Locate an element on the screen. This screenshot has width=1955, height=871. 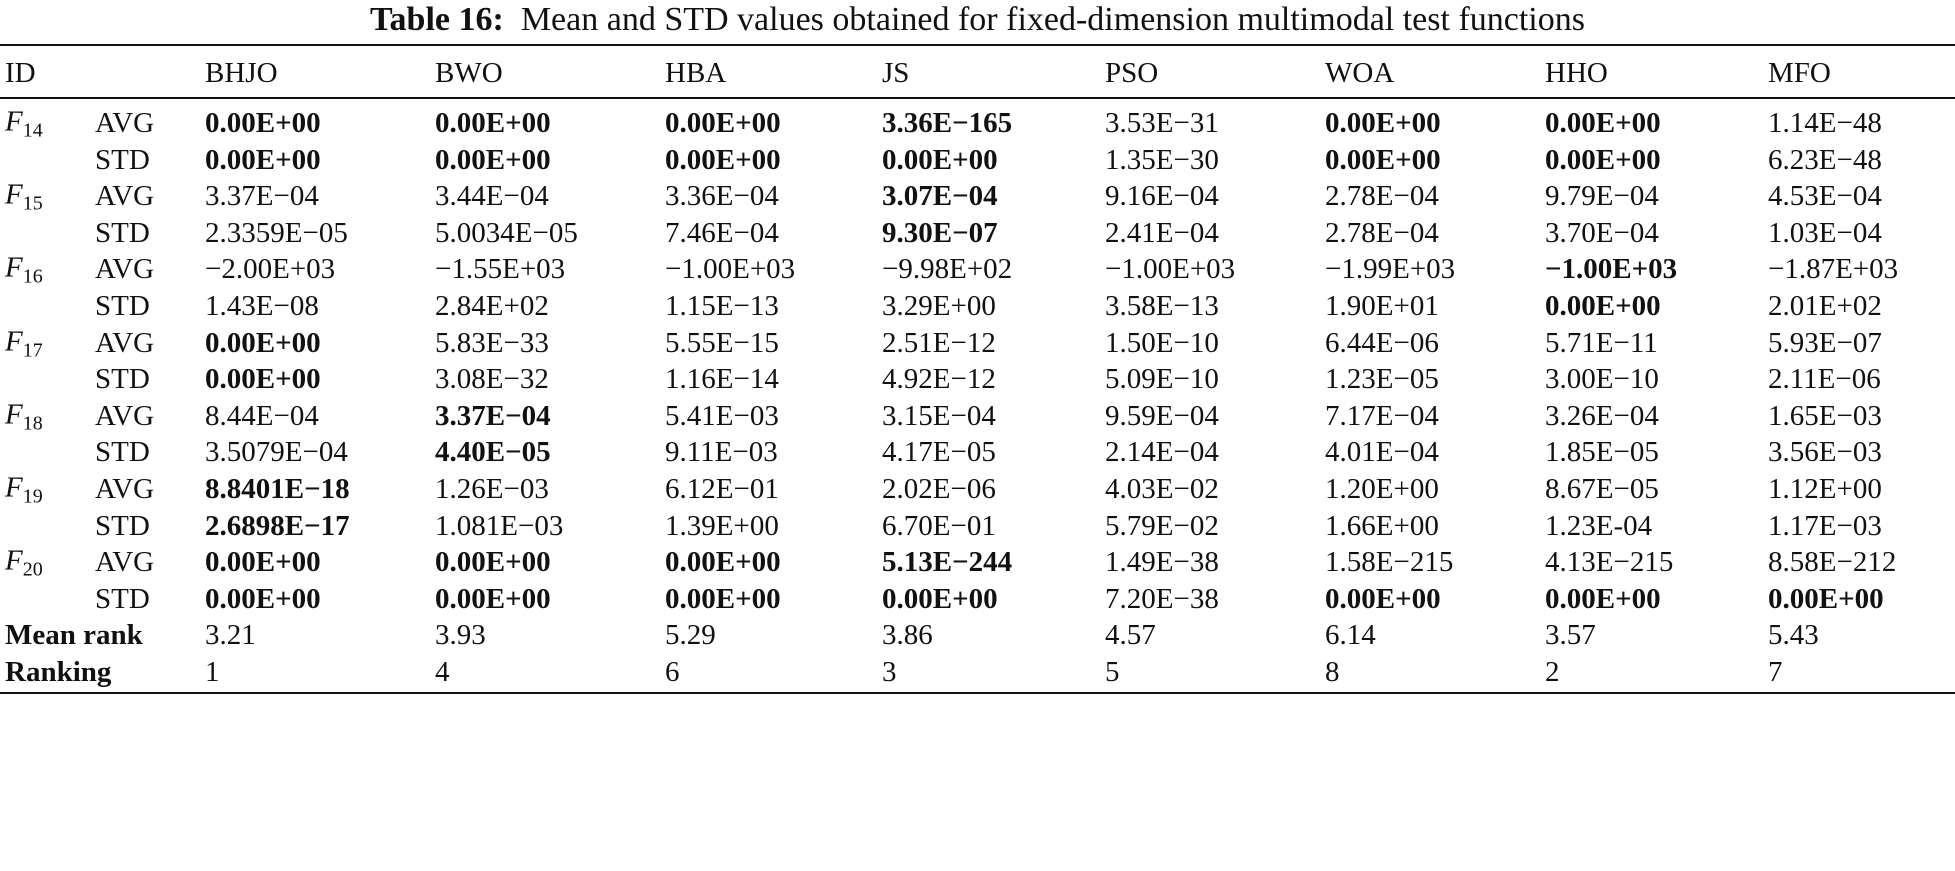
cell: 4 is located at coordinates (442, 672).